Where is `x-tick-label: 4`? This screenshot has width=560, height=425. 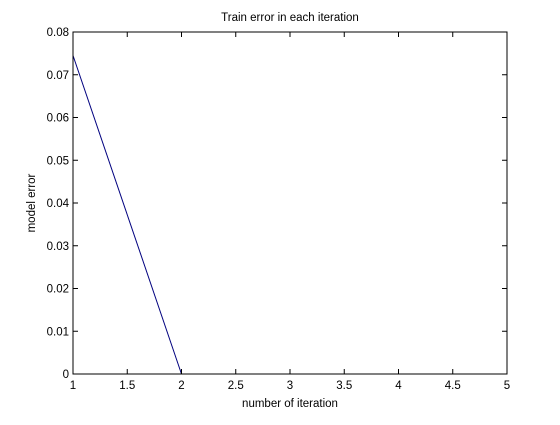 x-tick-label: 4 is located at coordinates (398, 386).